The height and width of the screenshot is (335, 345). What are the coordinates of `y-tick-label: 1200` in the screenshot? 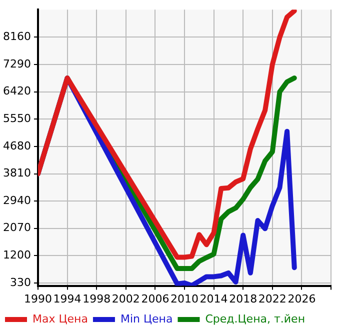 It's located at (16, 255).